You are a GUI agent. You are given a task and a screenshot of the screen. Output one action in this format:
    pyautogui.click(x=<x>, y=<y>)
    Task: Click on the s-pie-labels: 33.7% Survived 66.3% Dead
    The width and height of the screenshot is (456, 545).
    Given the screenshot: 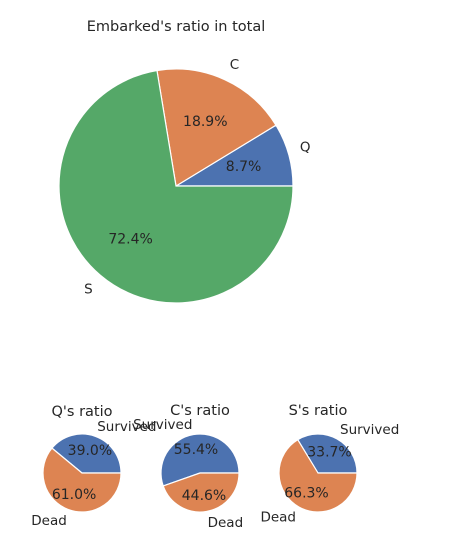 What is the action you would take?
    pyautogui.click(x=329, y=474)
    